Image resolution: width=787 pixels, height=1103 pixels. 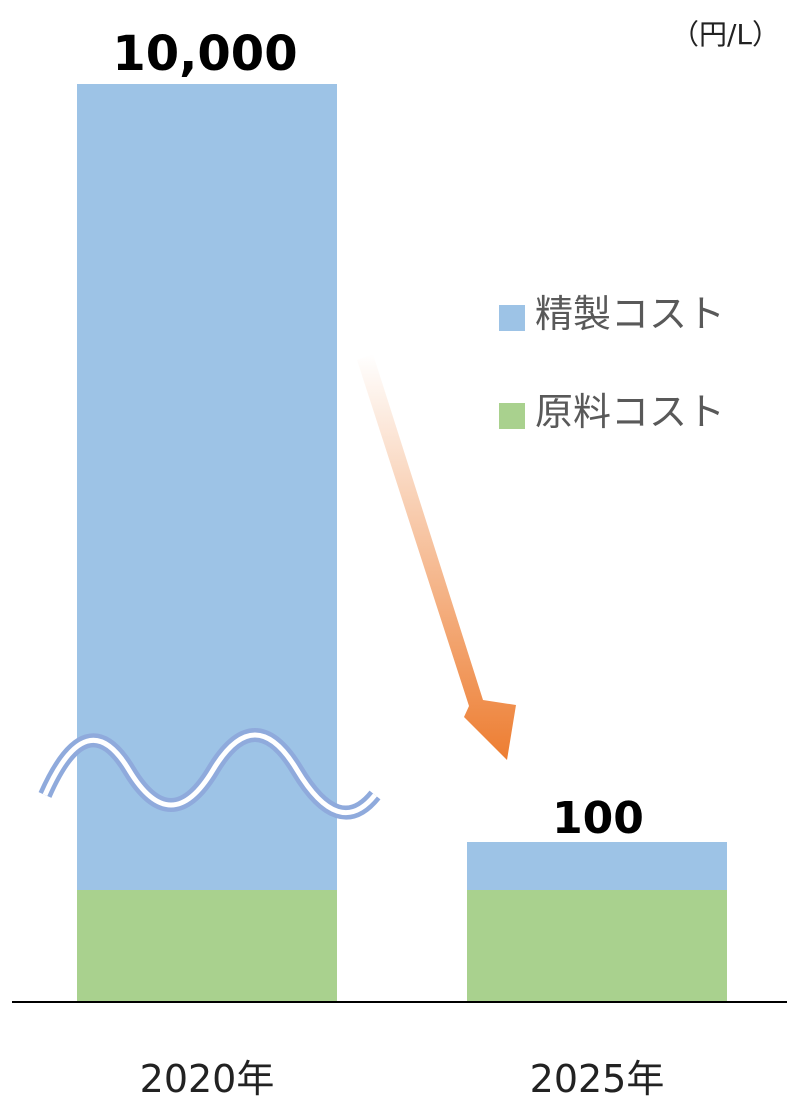 I want to click on total-label-2020: 10,000, so click(x=204, y=54).